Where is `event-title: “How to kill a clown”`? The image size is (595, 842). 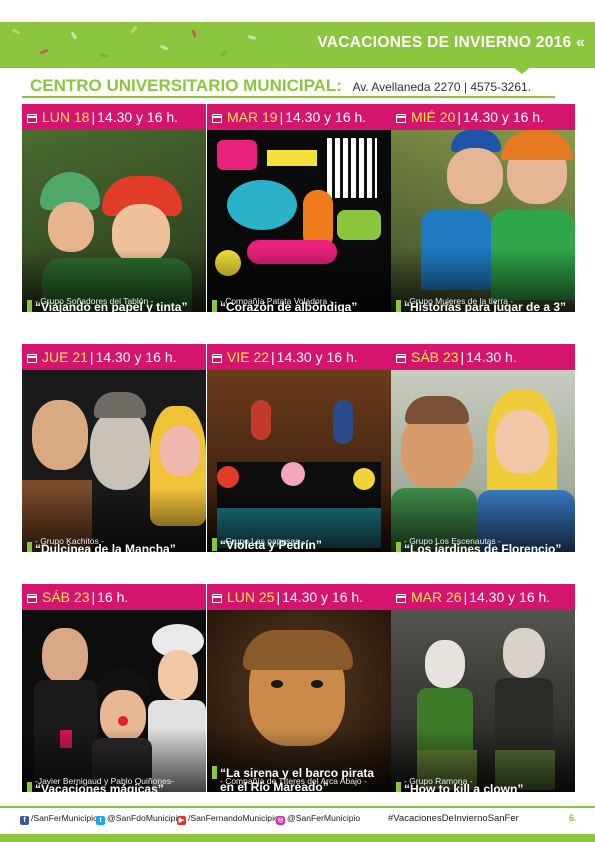
event-title: “How to kill a clown” is located at coordinates (464, 787).